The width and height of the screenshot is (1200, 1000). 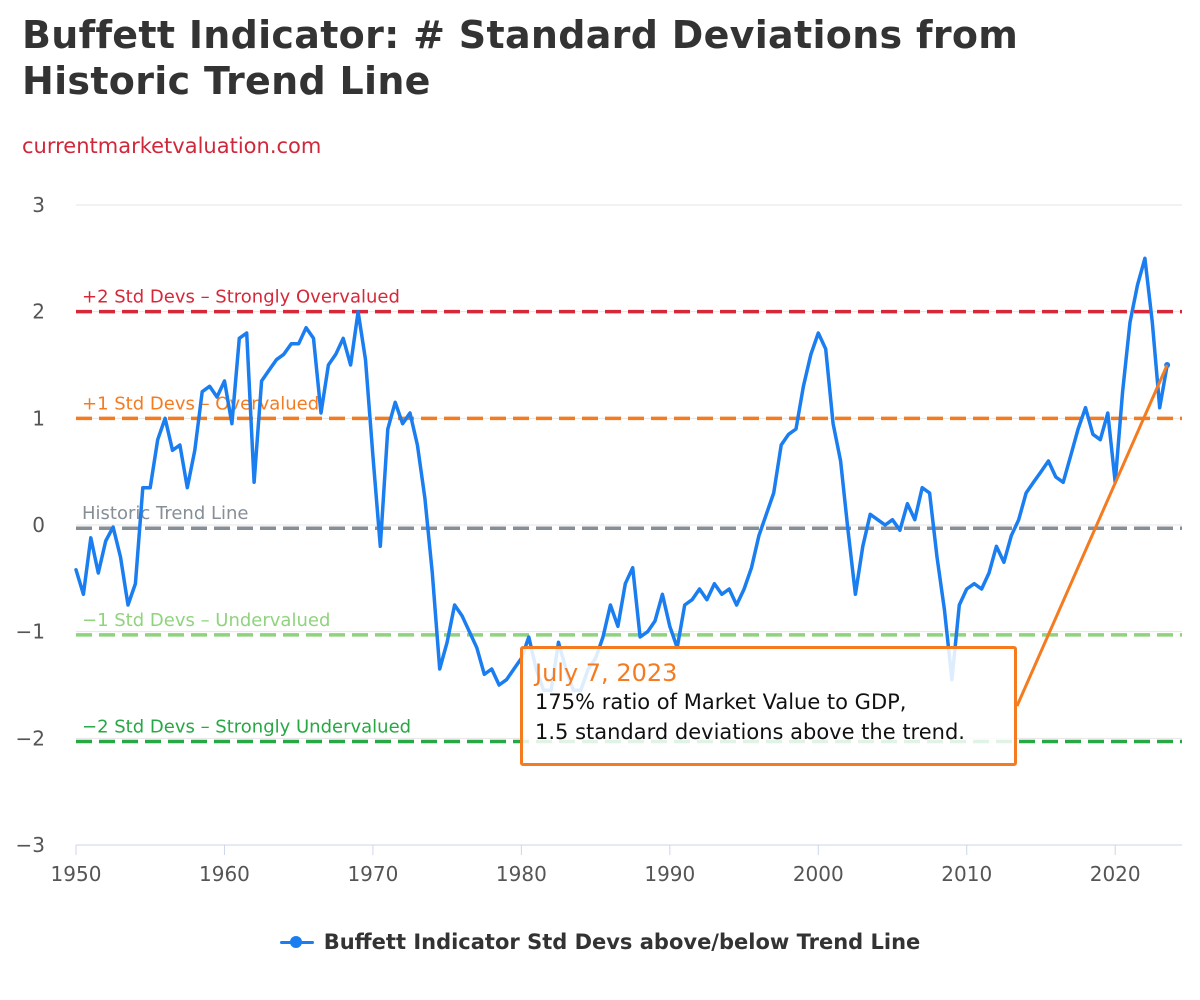 What do you see at coordinates (165, 513) in the screenshot?
I see `reference-line-label: Historic Trend Line` at bounding box center [165, 513].